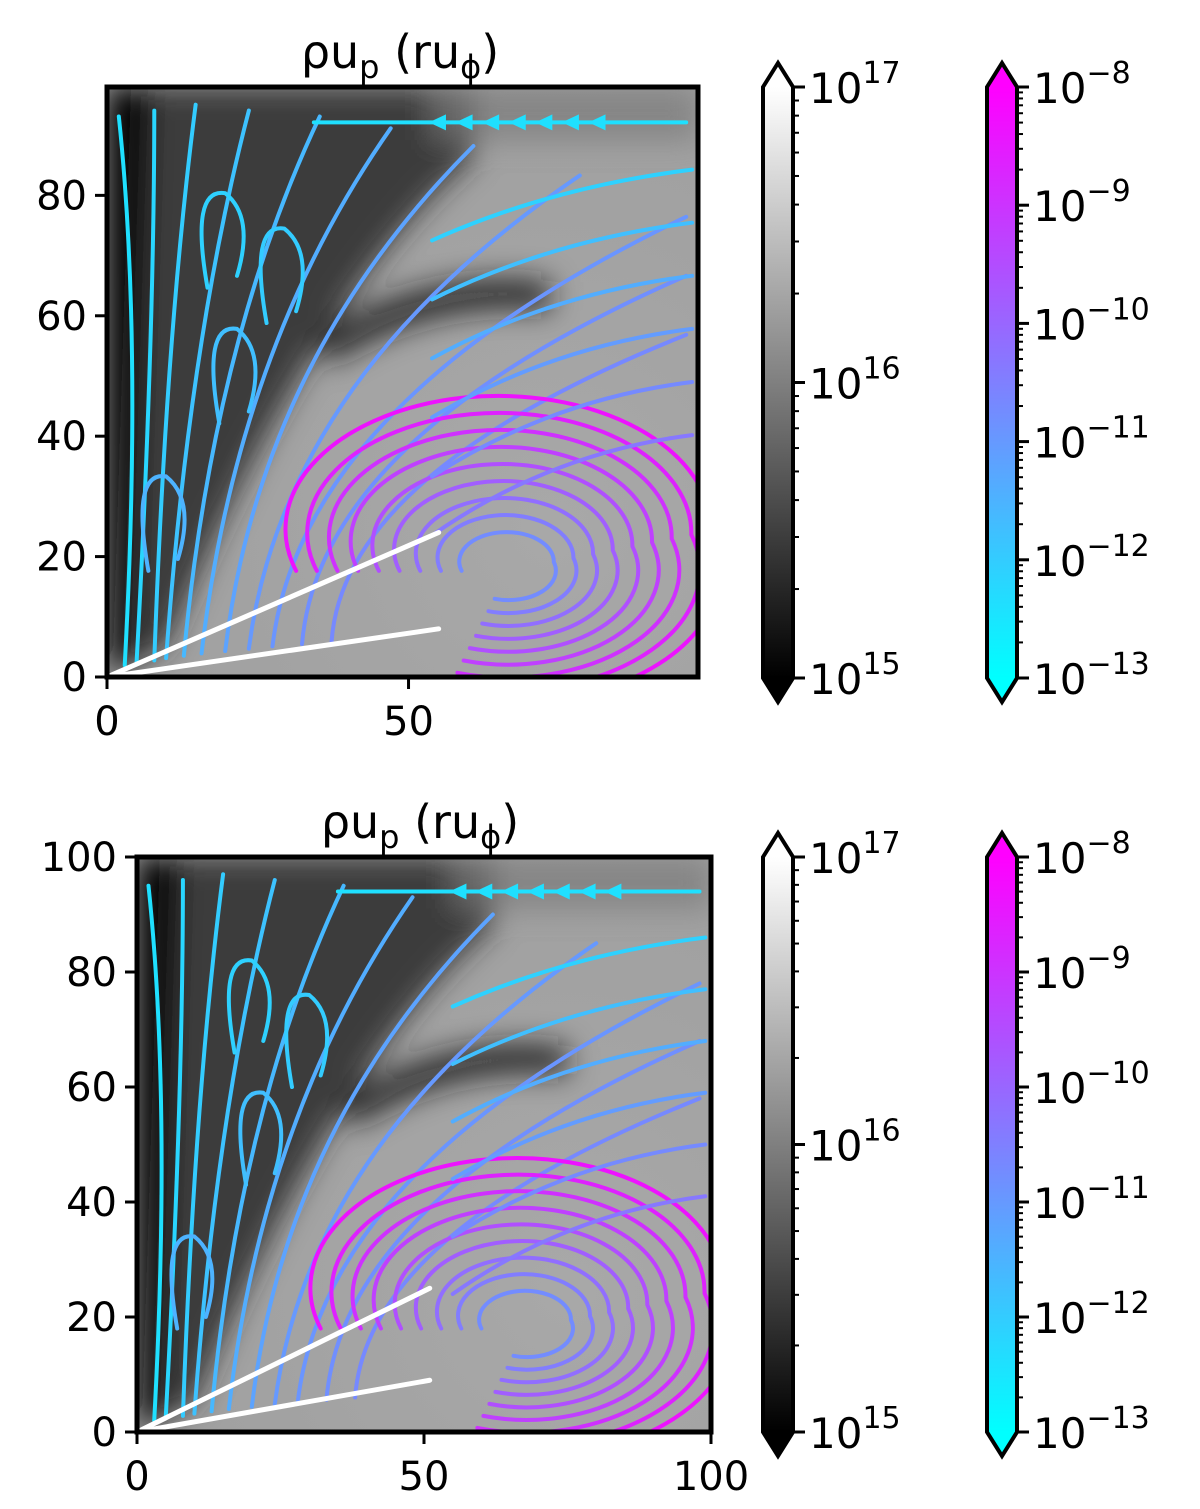  What do you see at coordinates (1091, 1199) in the screenshot?
I see `colorbar-tick-label: 10⁻¹¹` at bounding box center [1091, 1199].